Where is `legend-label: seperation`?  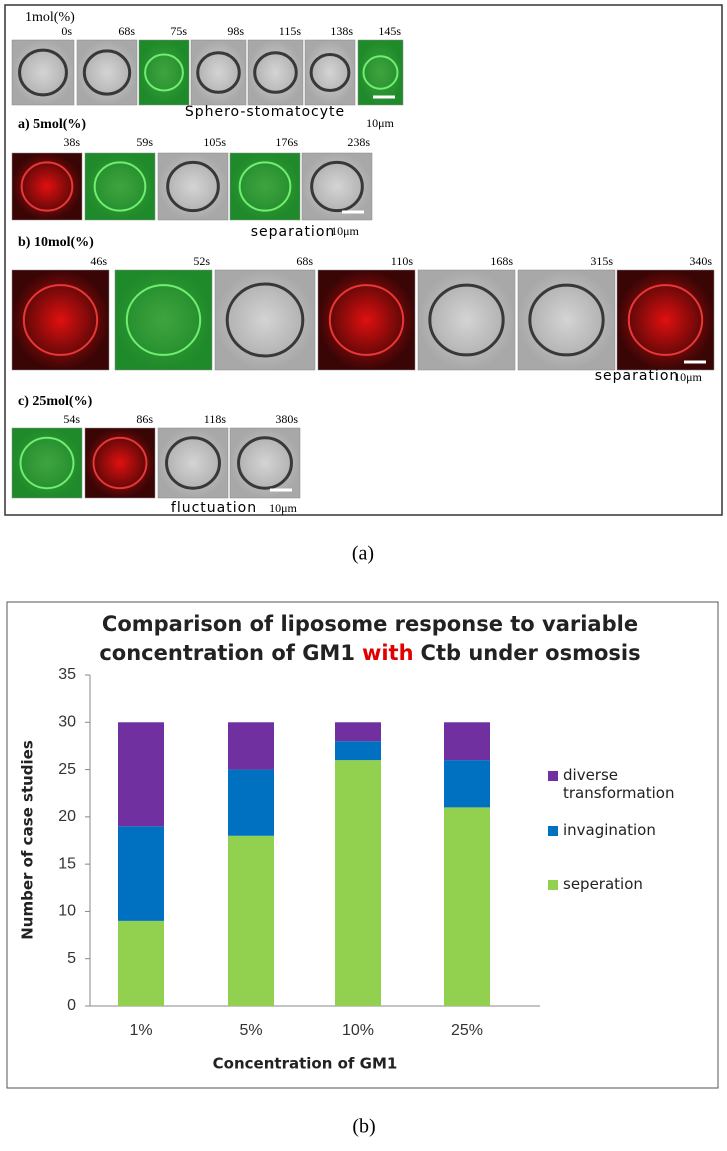 legend-label: seperation is located at coordinates (603, 884).